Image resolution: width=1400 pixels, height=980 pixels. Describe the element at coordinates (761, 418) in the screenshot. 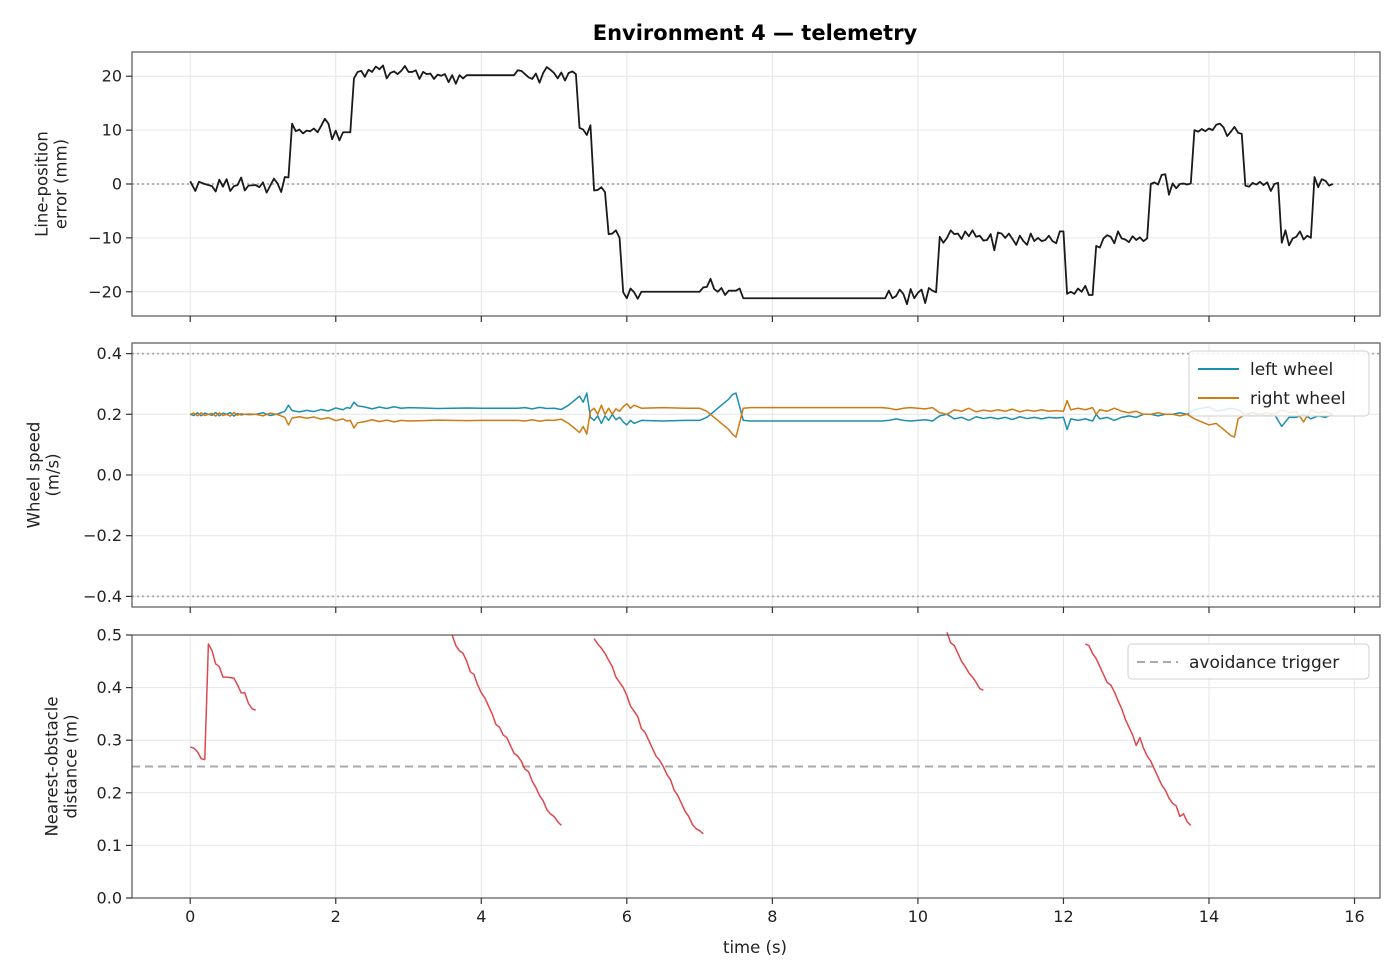

I see `series-right-wheel` at that location.